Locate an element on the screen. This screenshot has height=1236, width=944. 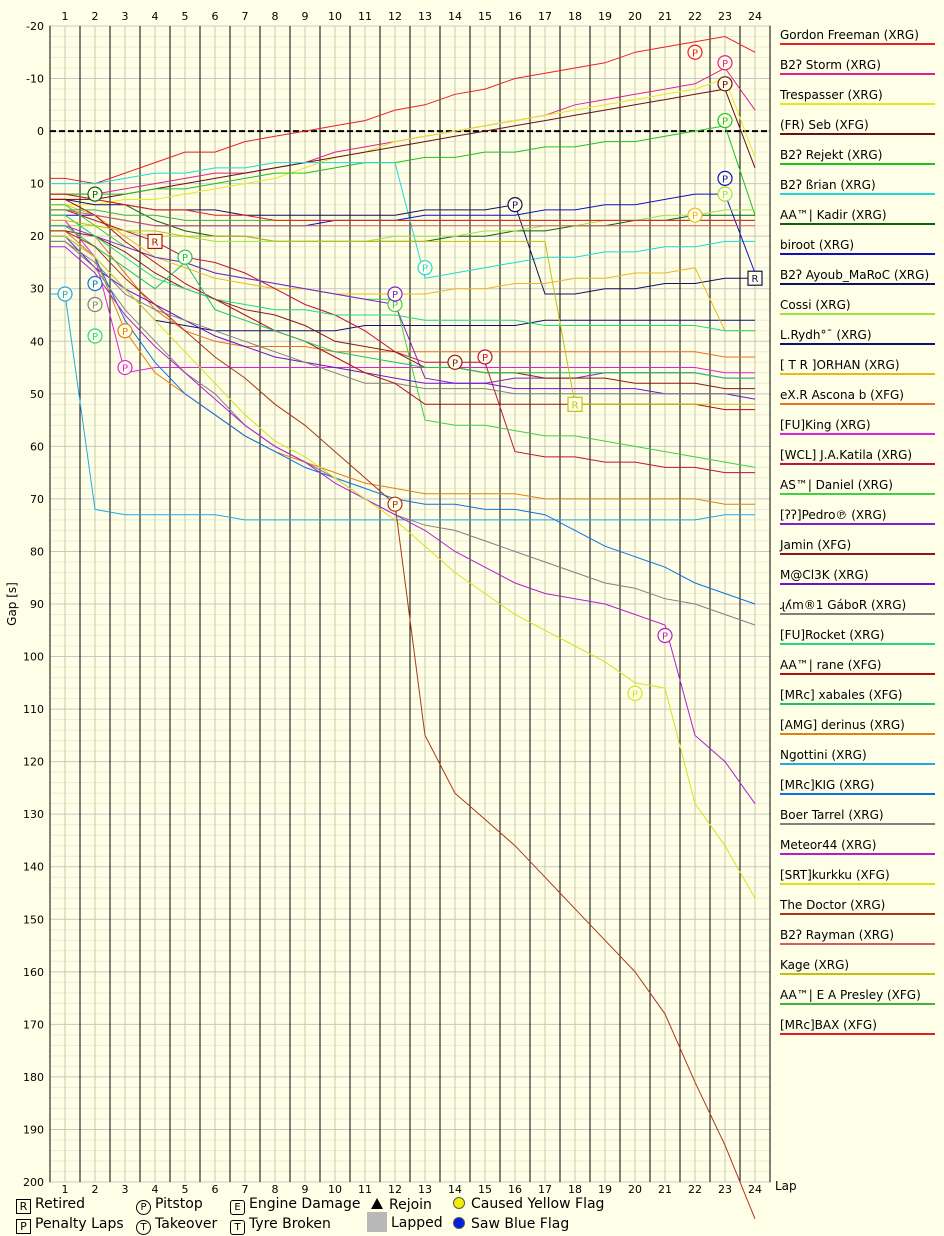
legend-item: eX.R Ascona b (XFG) is located at coordinates (858, 403).